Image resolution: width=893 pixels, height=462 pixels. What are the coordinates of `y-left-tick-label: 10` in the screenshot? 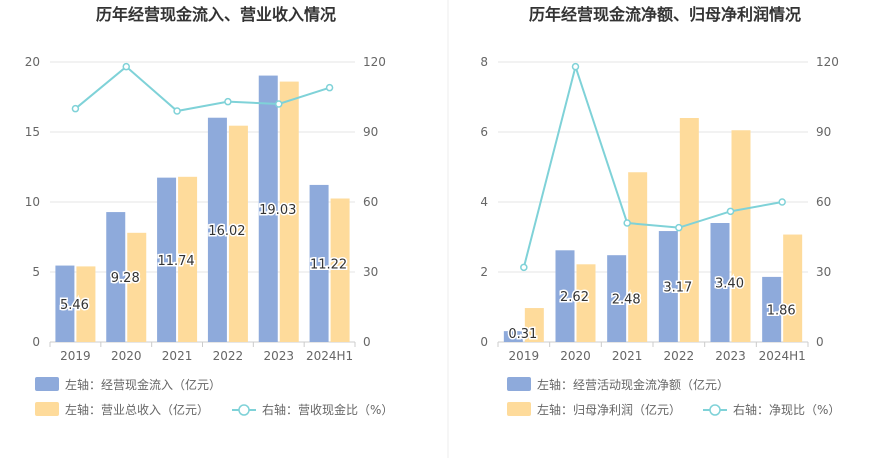 It's located at (32, 202).